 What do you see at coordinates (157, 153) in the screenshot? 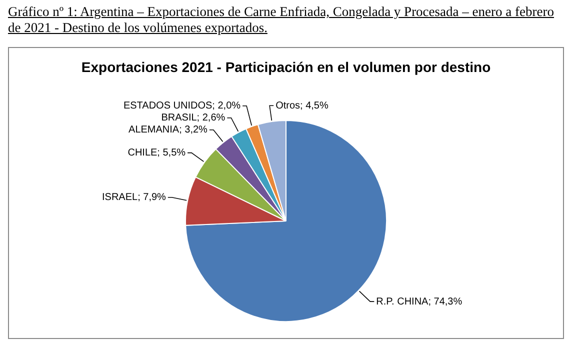
I see `slice-label: CHILE; 5,5%` at bounding box center [157, 153].